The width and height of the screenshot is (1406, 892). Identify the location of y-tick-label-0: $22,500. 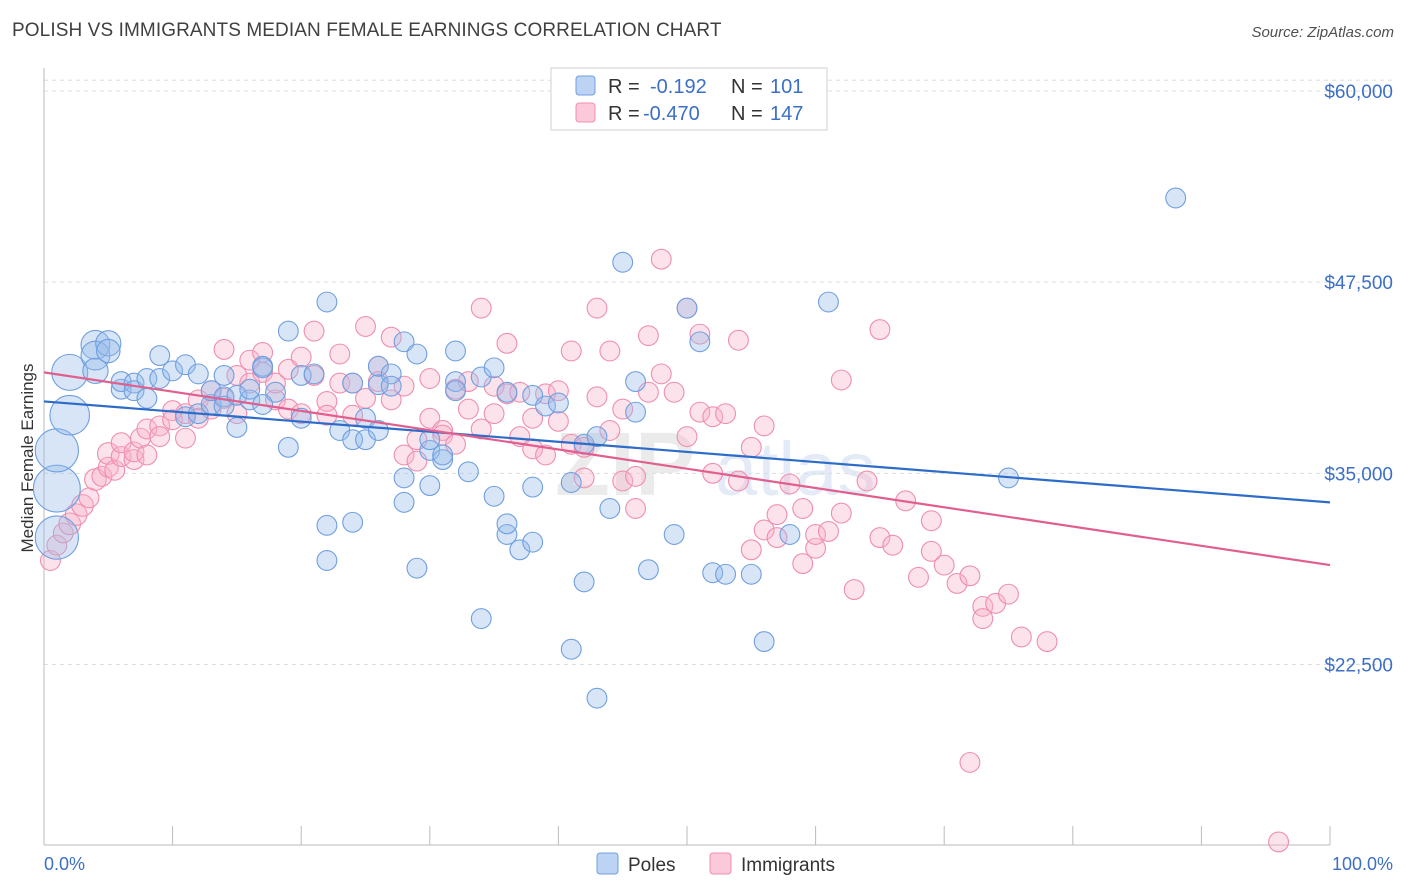
(1358, 666).